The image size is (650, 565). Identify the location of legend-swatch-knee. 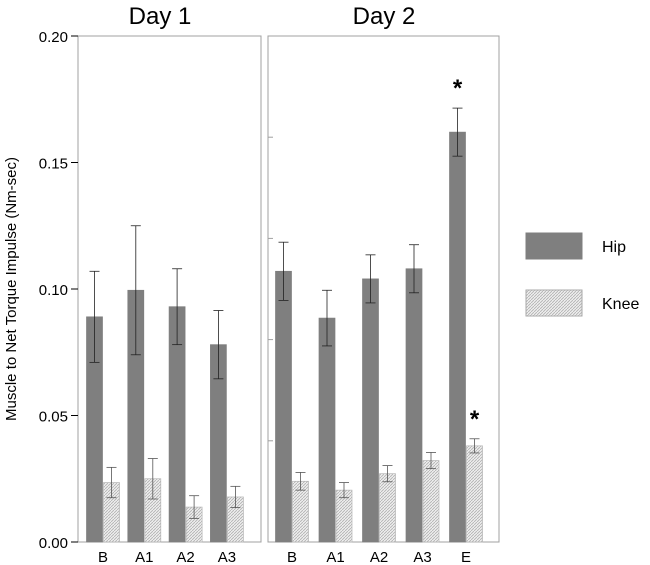
(554, 303).